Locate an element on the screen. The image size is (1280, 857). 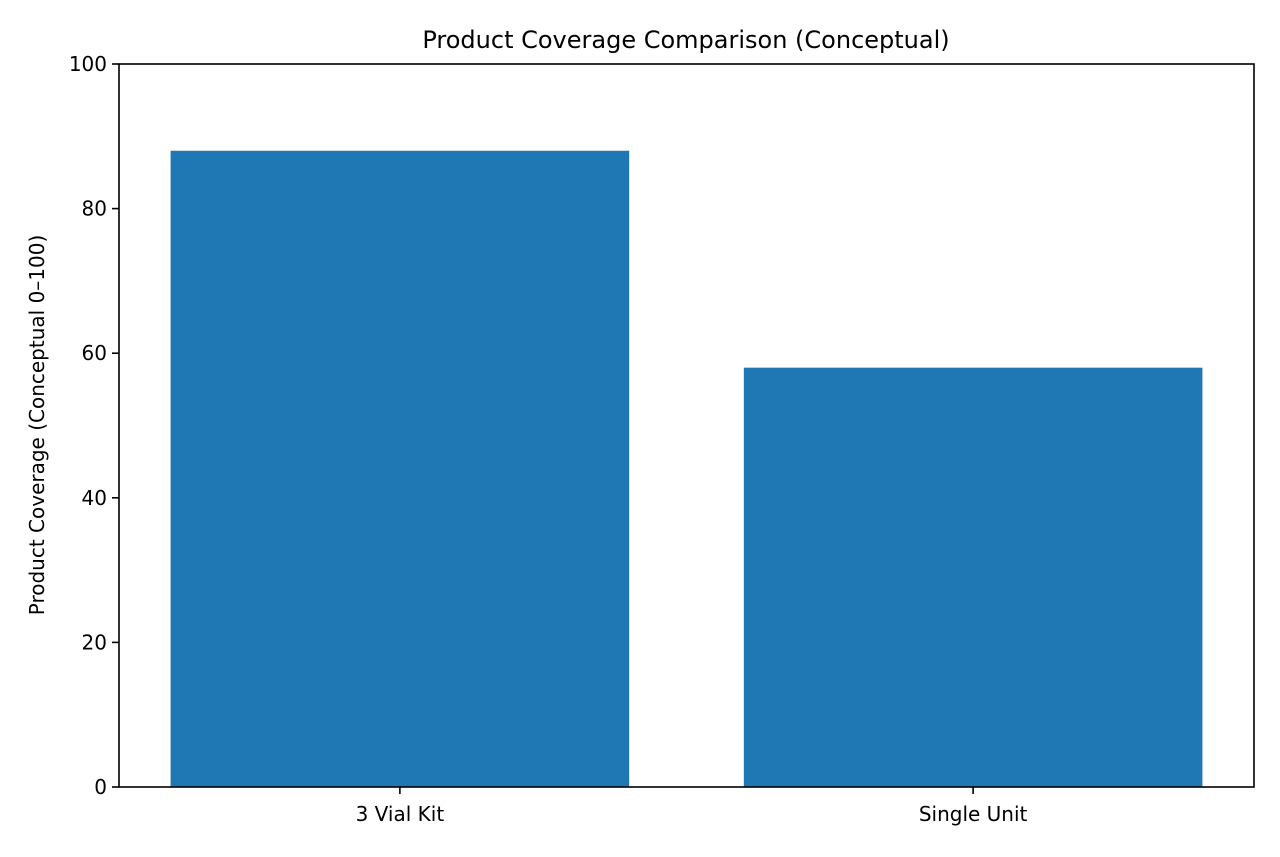
x-tick-label: Single Unit is located at coordinates (973, 814).